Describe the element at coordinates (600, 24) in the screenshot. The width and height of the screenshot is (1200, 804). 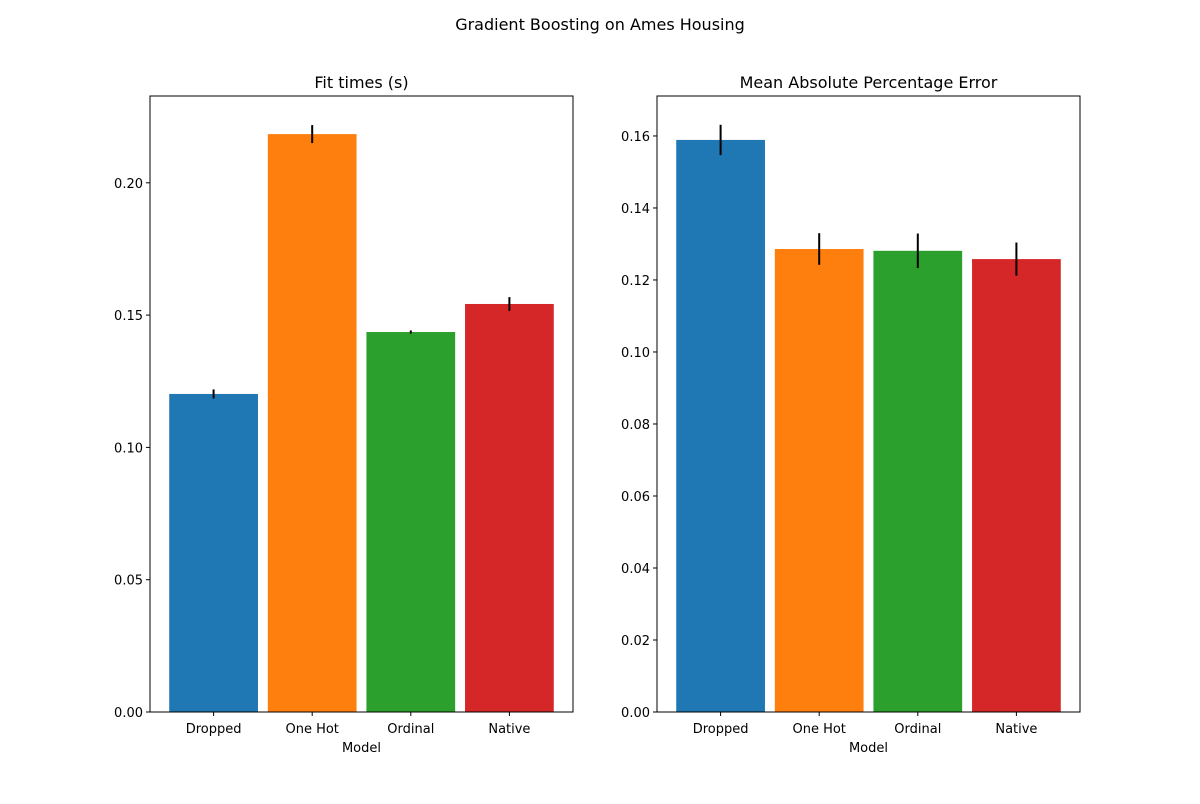
I see `figure-title: Gradient Boosting on Ames Housing` at that location.